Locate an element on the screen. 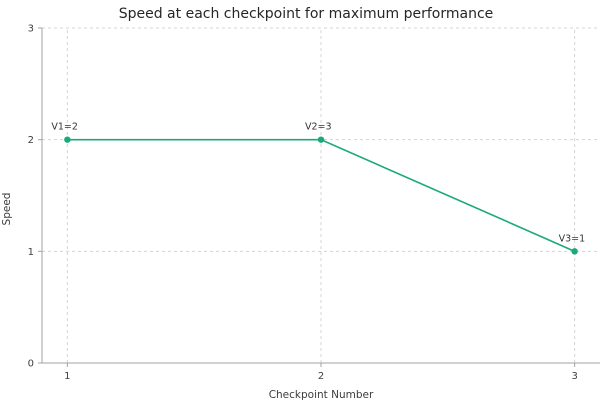 This screenshot has height=405, width=612. x-axis-label: Checkpoint Number is located at coordinates (321, 395).